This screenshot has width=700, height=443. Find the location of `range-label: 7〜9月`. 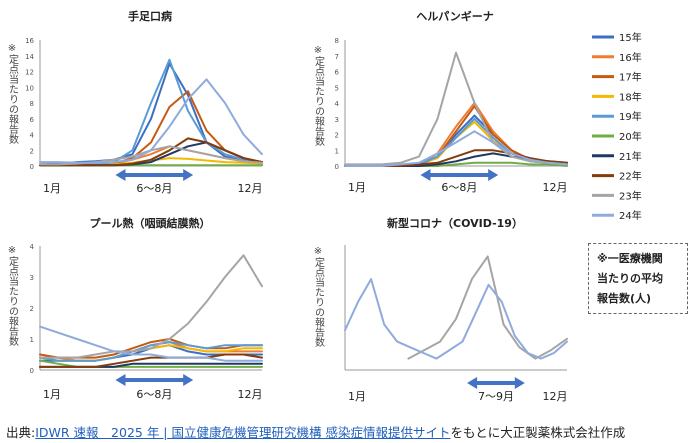

range-label: 7〜9月 is located at coordinates (496, 396).